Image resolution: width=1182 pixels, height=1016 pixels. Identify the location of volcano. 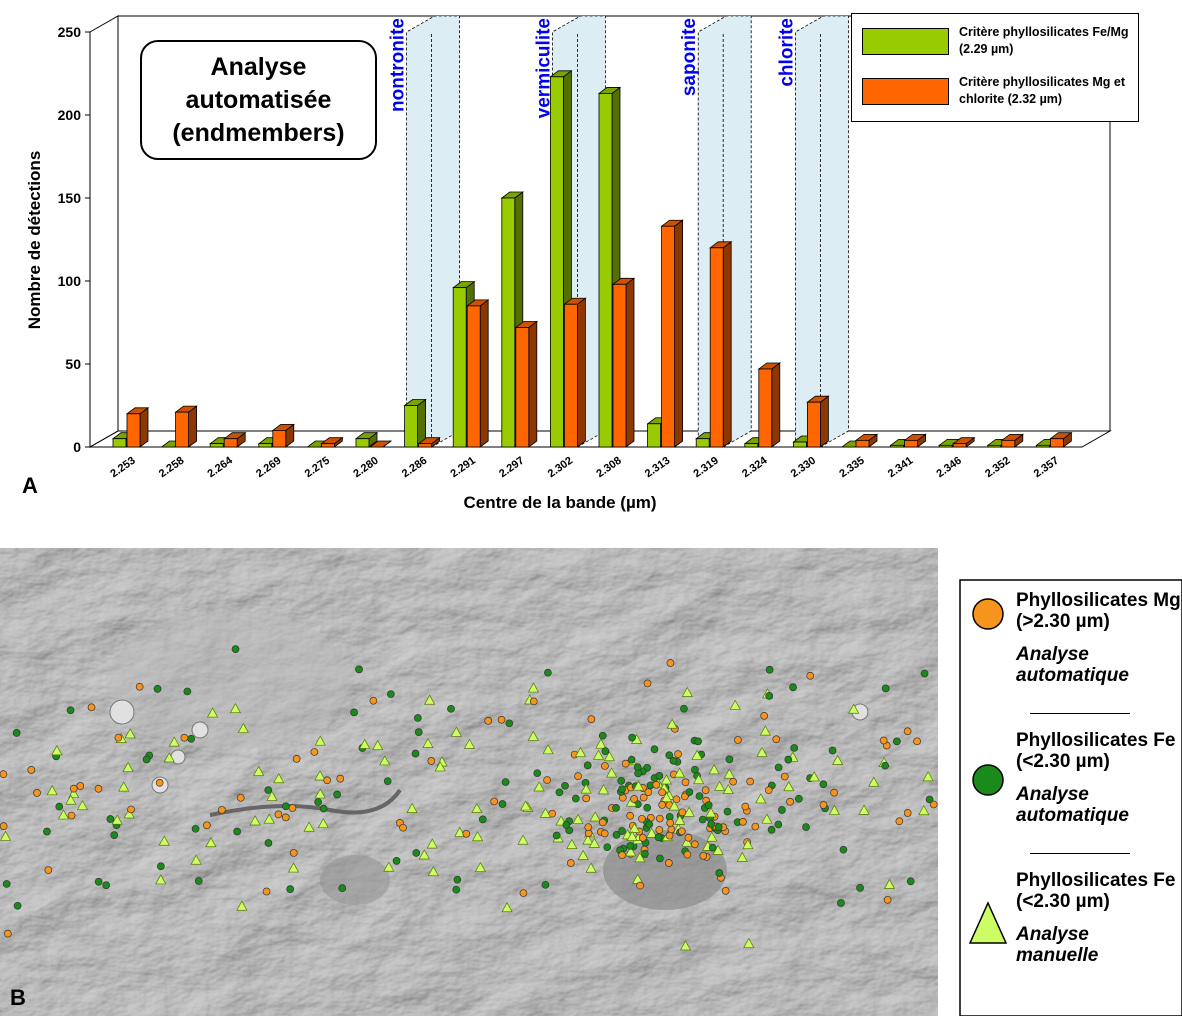
(122, 712).